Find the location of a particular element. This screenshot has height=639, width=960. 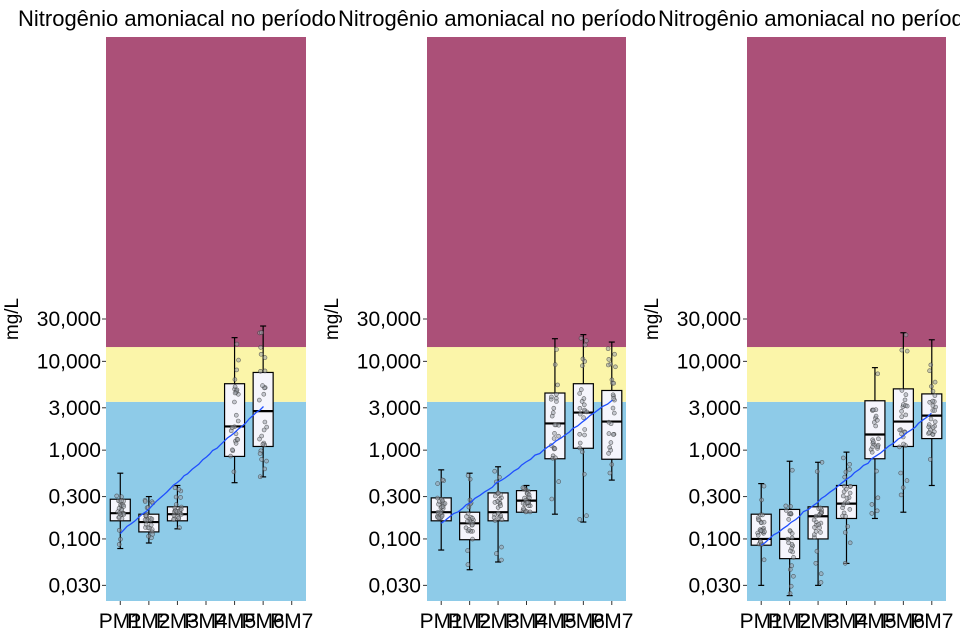

y-tick-label: 1,000 is located at coordinates (714, 450).